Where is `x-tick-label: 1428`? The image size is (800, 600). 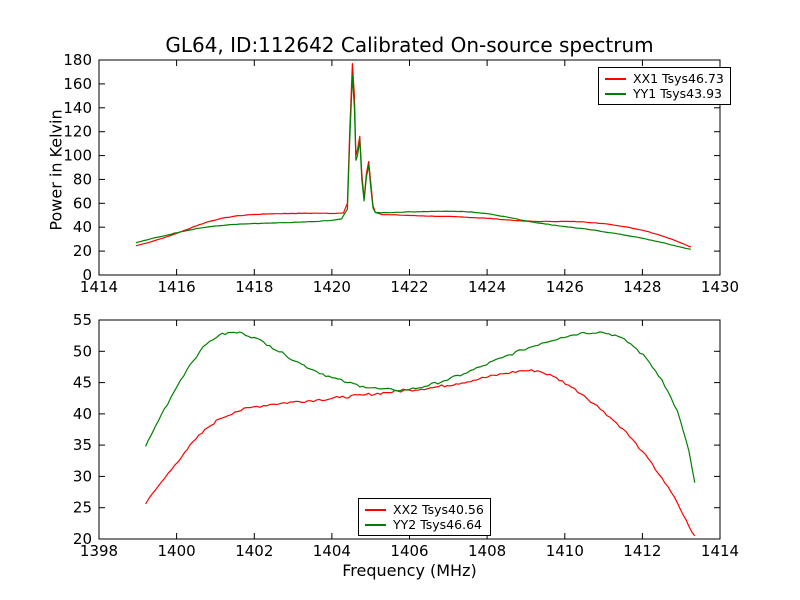 x-tick-label: 1428 is located at coordinates (642, 287).